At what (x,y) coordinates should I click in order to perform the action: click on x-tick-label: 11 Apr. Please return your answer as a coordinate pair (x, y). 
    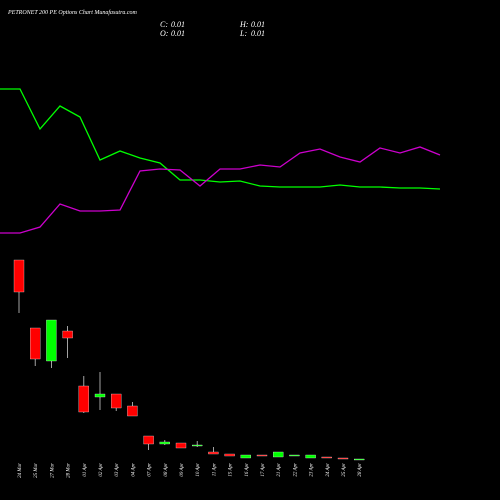
    Looking at the image, I should click on (214, 469).